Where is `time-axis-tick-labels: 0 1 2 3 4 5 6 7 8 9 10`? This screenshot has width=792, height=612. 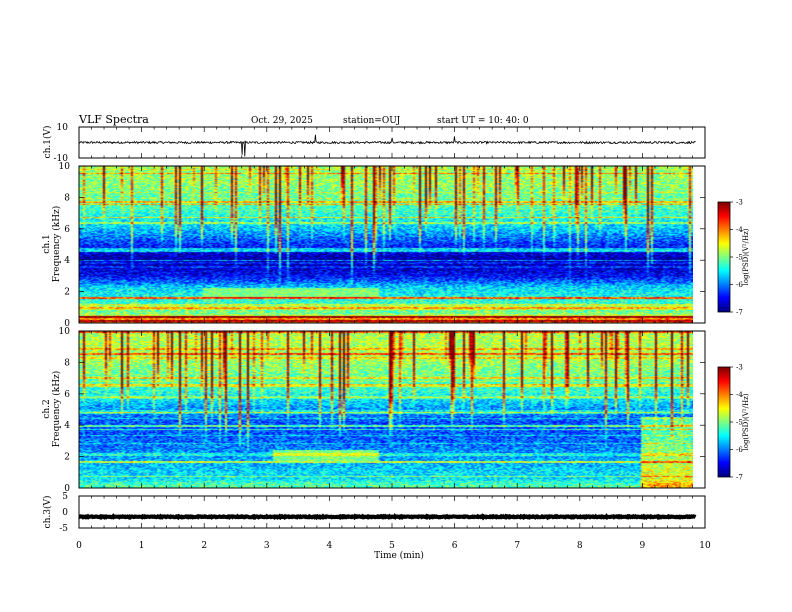
time-axis-tick-labels: 0 1 2 3 4 5 6 7 8 9 10 is located at coordinates (393, 546).